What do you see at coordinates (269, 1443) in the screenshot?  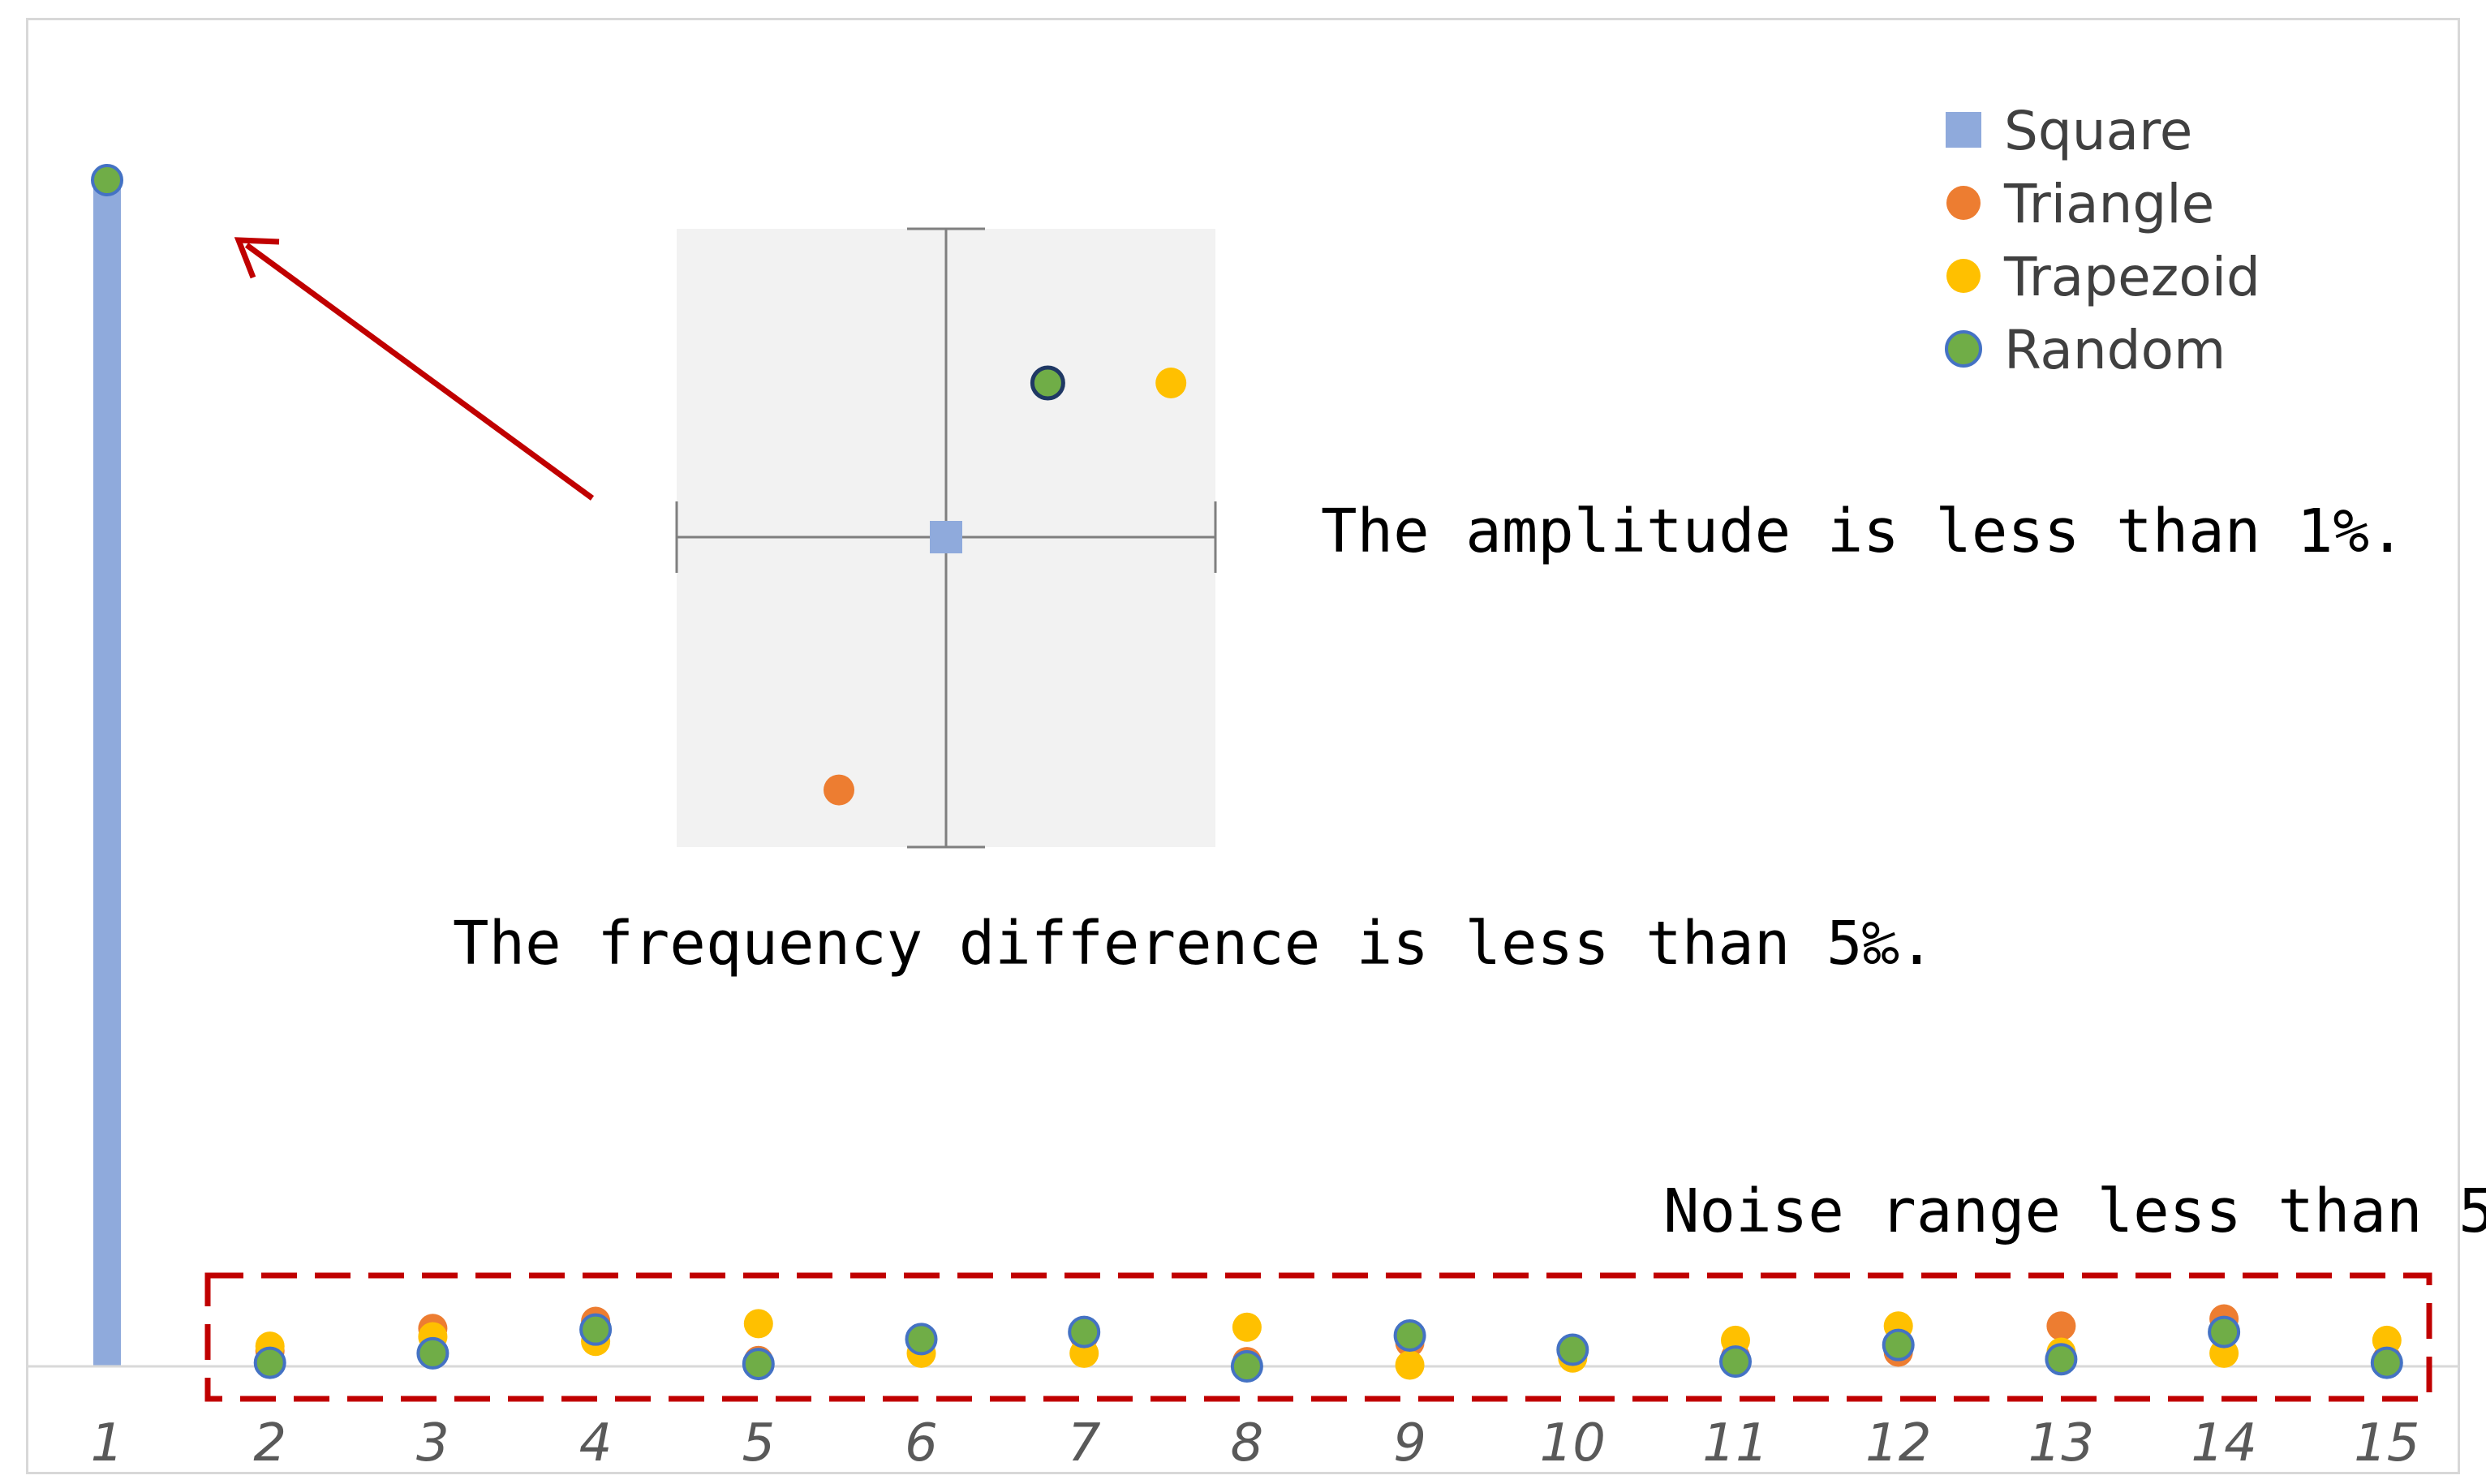 I see `x-tick-label: 2` at bounding box center [269, 1443].